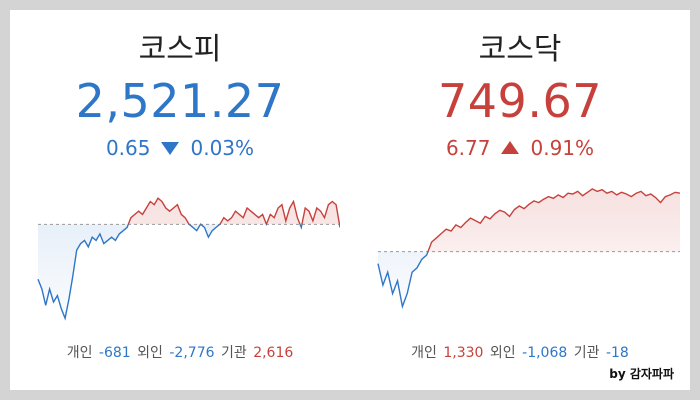 This screenshot has height=400, width=700. What do you see at coordinates (641, 374) in the screenshot?
I see `watermark: by 감자파파` at bounding box center [641, 374].